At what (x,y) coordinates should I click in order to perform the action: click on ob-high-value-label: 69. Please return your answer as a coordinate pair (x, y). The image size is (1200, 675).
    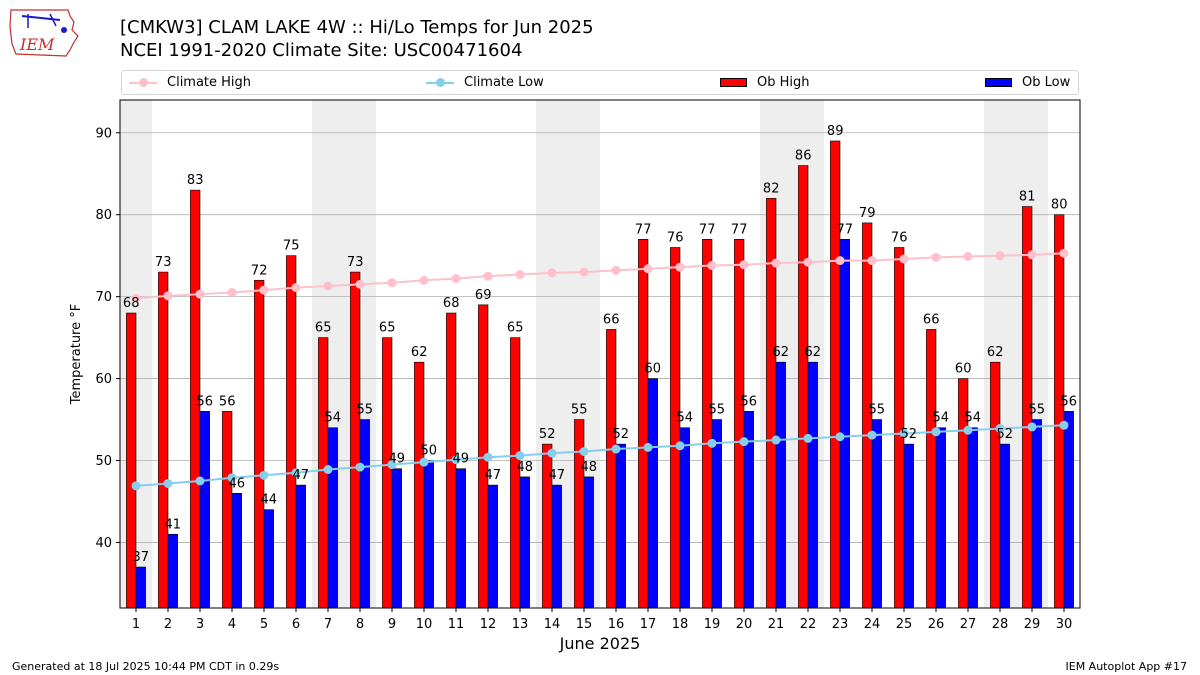
    Looking at the image, I should click on (483, 295).